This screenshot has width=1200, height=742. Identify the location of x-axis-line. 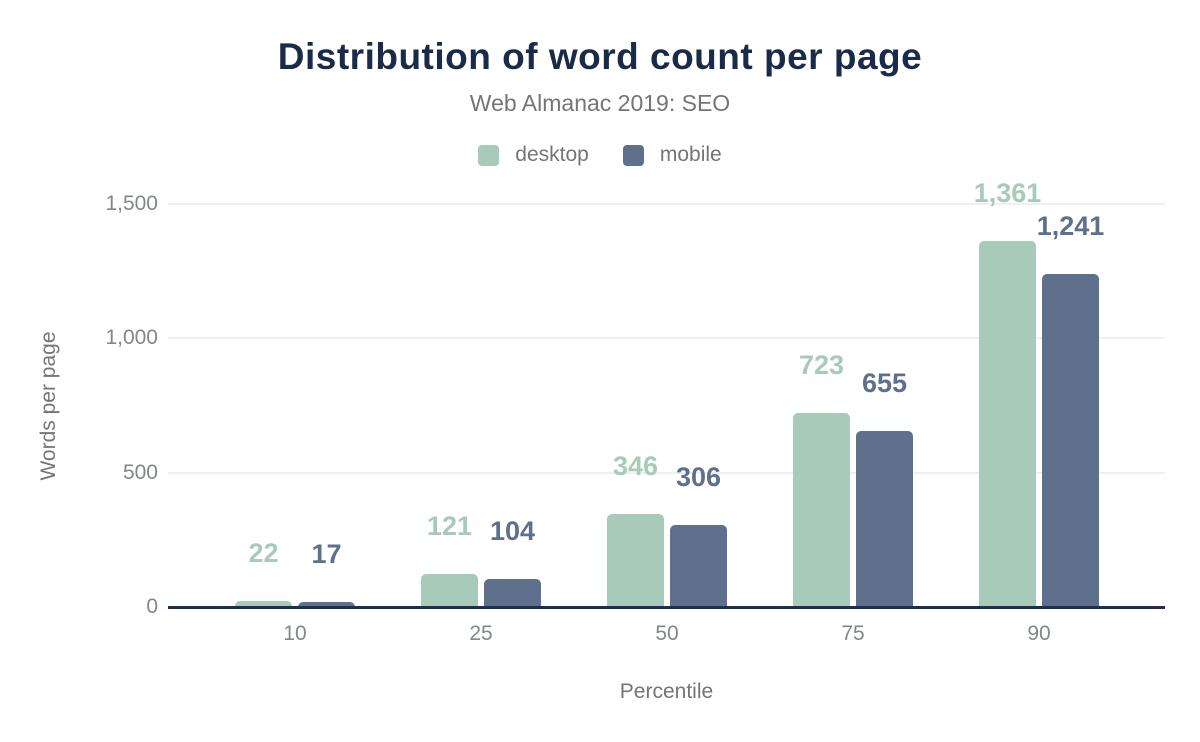
(666, 607).